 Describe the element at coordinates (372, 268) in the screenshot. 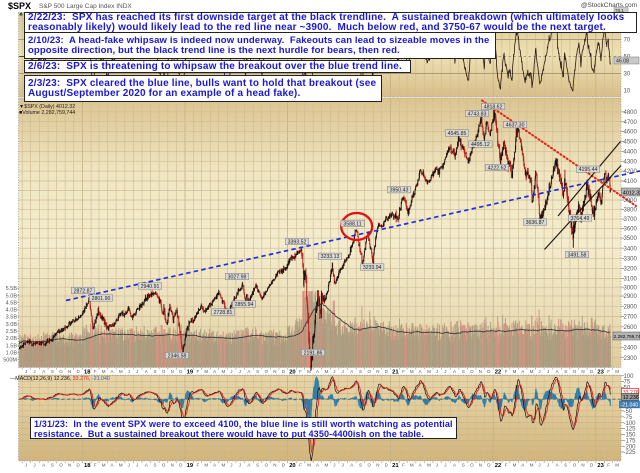

I see `svg-text: 3233.94` at that location.